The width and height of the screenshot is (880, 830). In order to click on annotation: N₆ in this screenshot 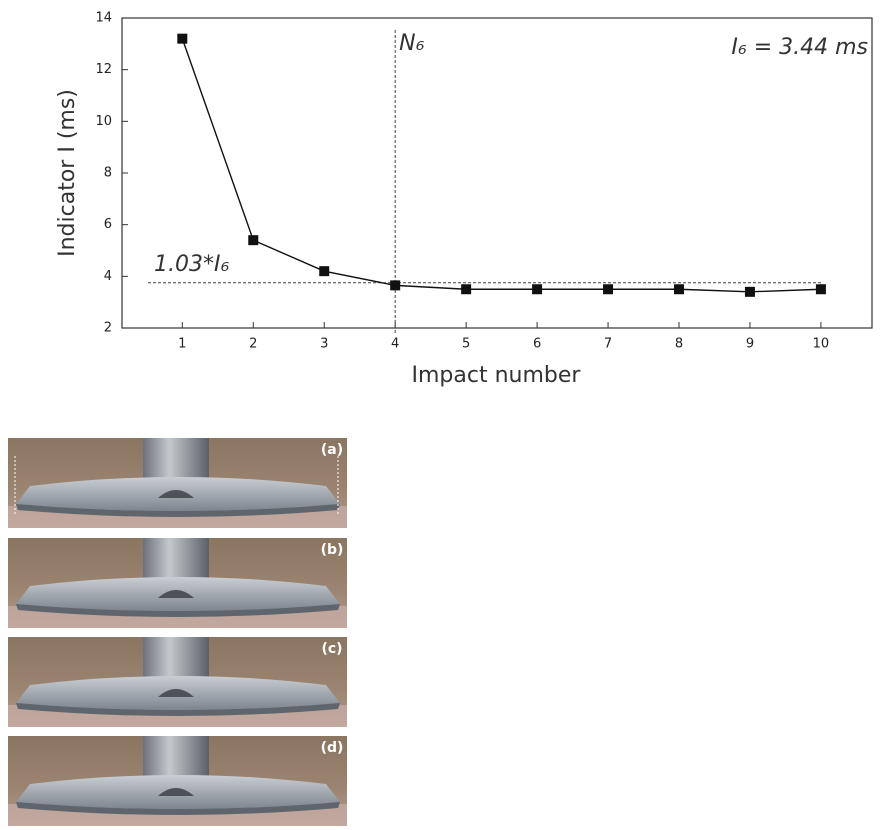, I will do `click(411, 43)`.